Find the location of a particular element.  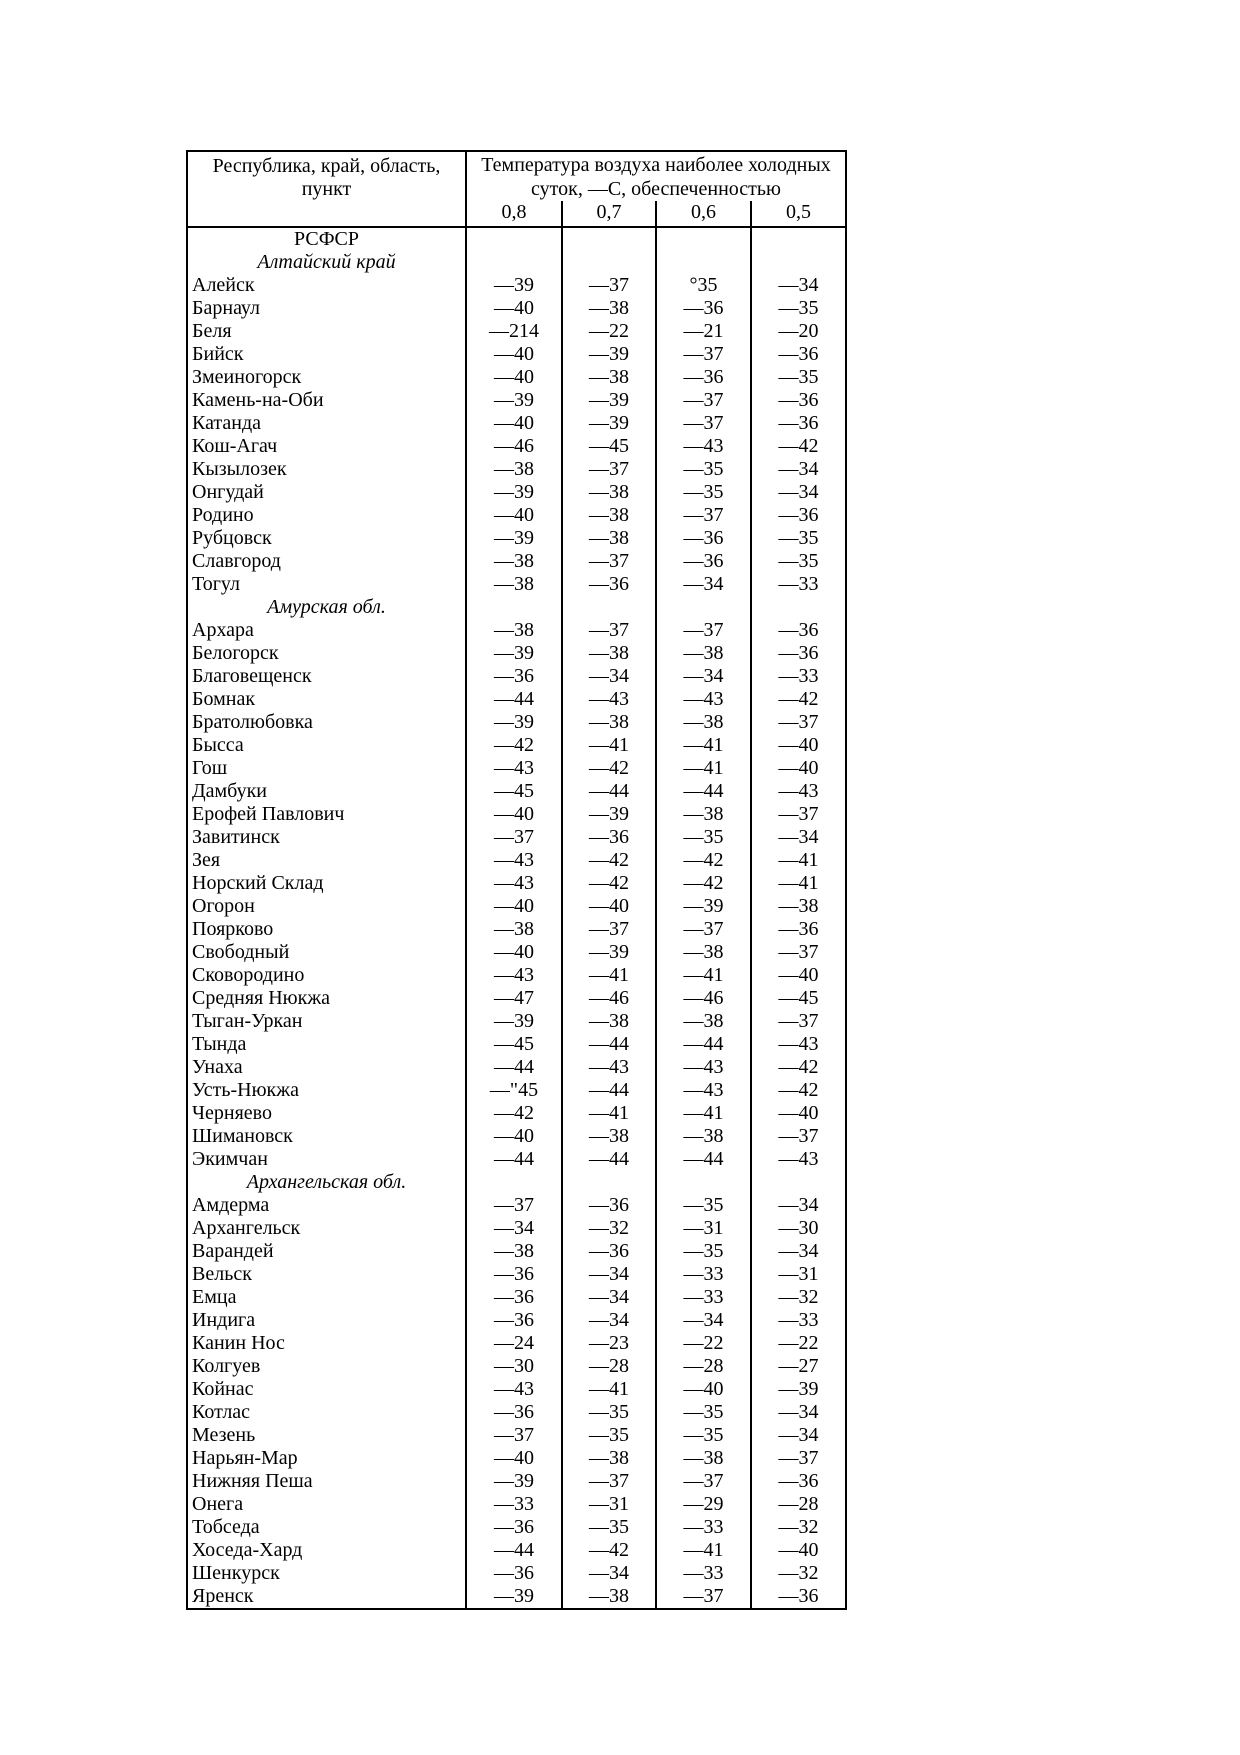

table-row: Шимановск —40 —38 —38 —37 is located at coordinates (516, 1136).